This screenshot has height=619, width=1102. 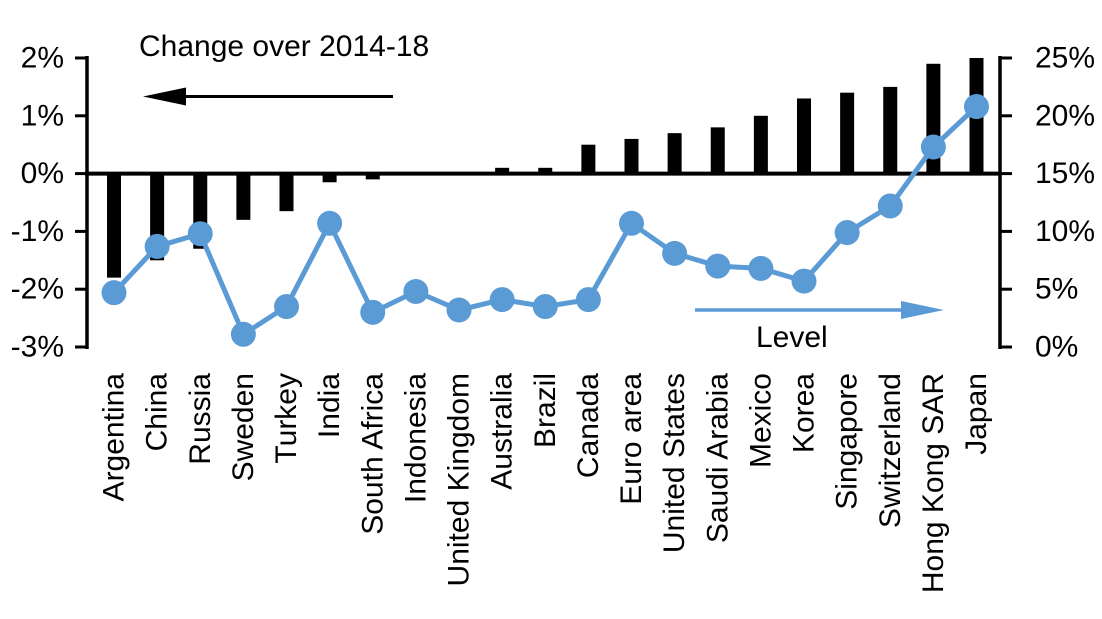 What do you see at coordinates (37, 347) in the screenshot?
I see `left-axis-tick-label: -3%` at bounding box center [37, 347].